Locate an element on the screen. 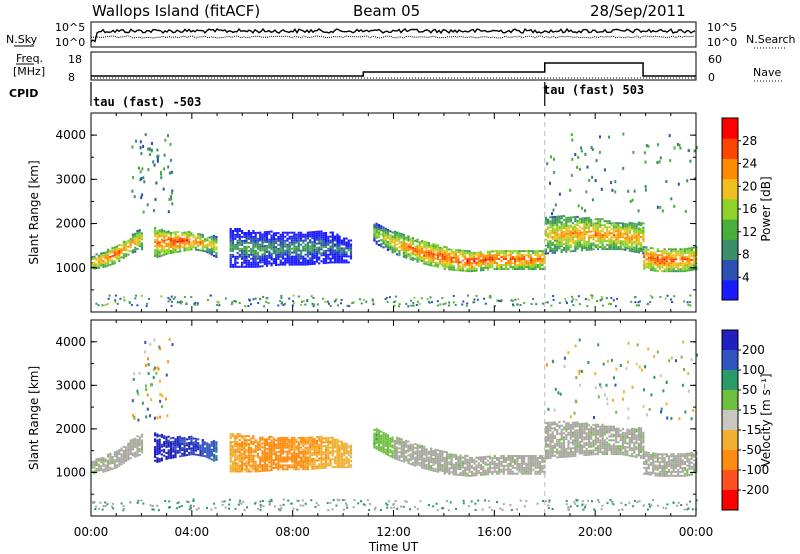 This screenshot has width=800, height=554. cpid-label: CPID is located at coordinates (24, 93).